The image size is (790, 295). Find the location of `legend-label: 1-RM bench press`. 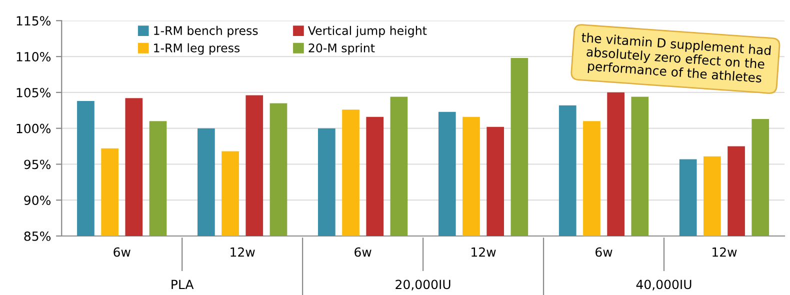

legend-label: 1-RM bench press is located at coordinates (206, 32).